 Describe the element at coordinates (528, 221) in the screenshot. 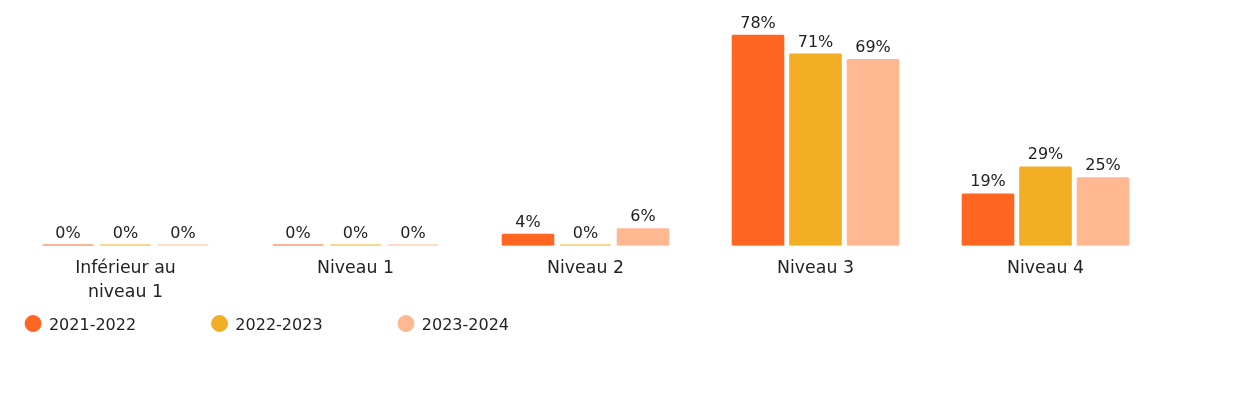

I see `data-label: 4%` at that location.